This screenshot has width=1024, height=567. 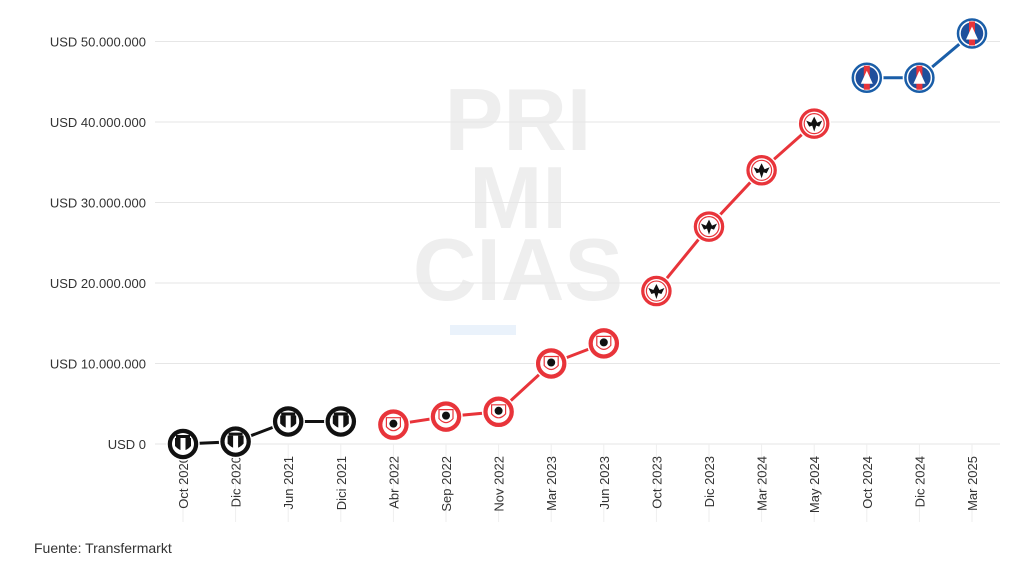 What do you see at coordinates (656, 482) in the screenshot?
I see `x-tick-label: Oct 2023` at bounding box center [656, 482].